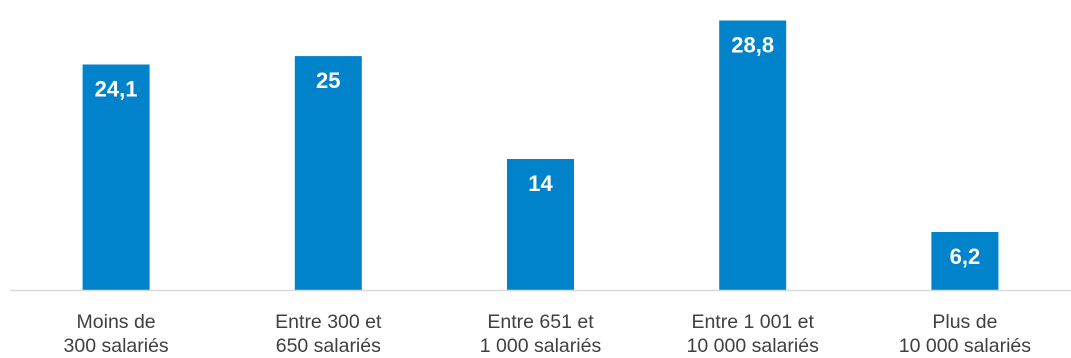 The width and height of the screenshot is (1071, 358). I want to click on category-label-line-0-0: Moins de, so click(116, 322).